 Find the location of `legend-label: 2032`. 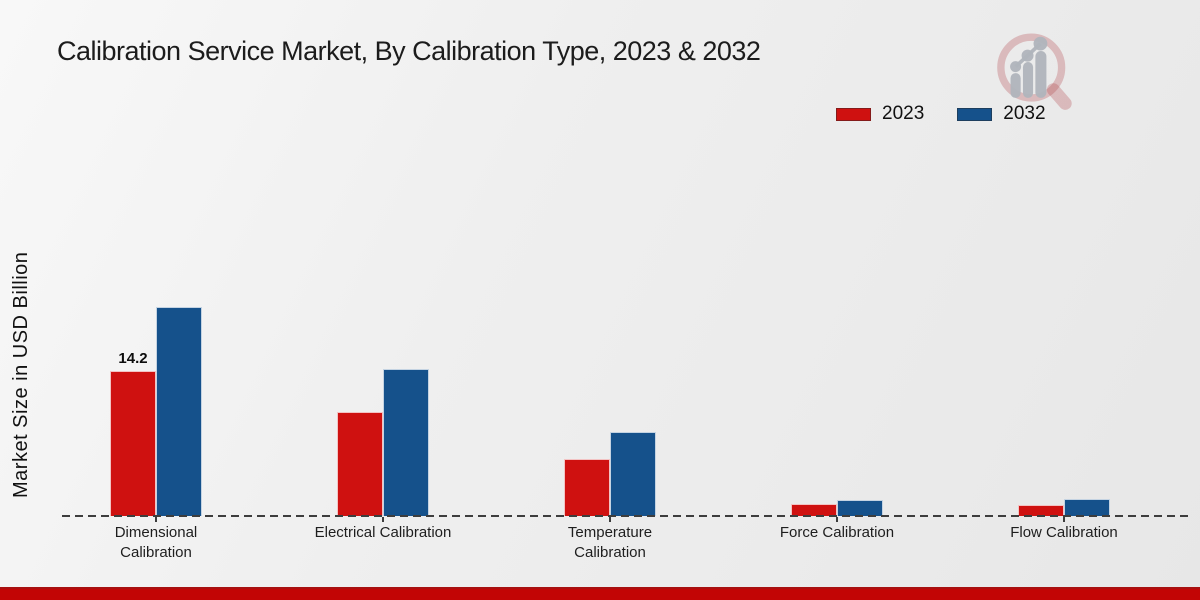

legend-label: 2032 is located at coordinates (1024, 113).